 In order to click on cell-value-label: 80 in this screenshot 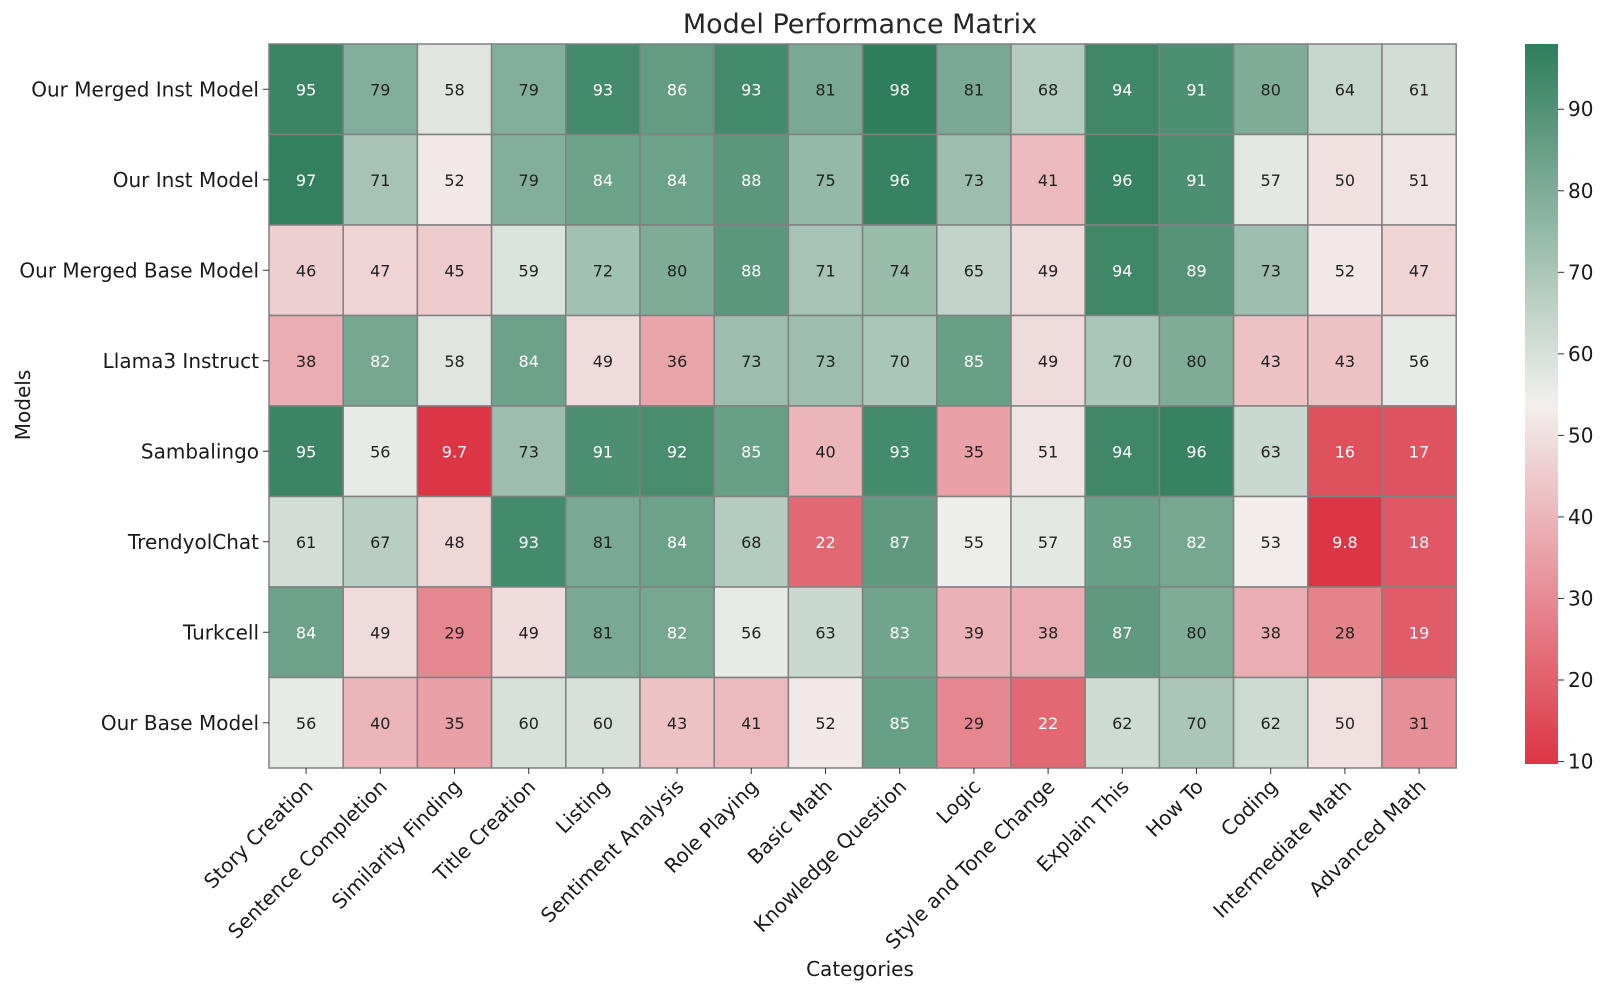, I will do `click(1271, 89)`.